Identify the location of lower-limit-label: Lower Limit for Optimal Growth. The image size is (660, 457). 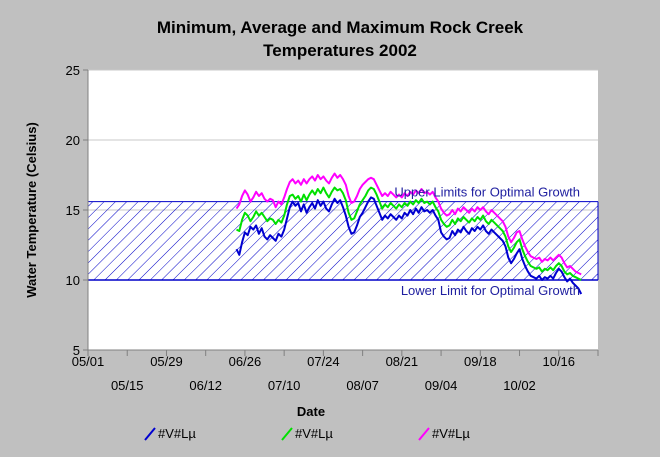
(490, 290).